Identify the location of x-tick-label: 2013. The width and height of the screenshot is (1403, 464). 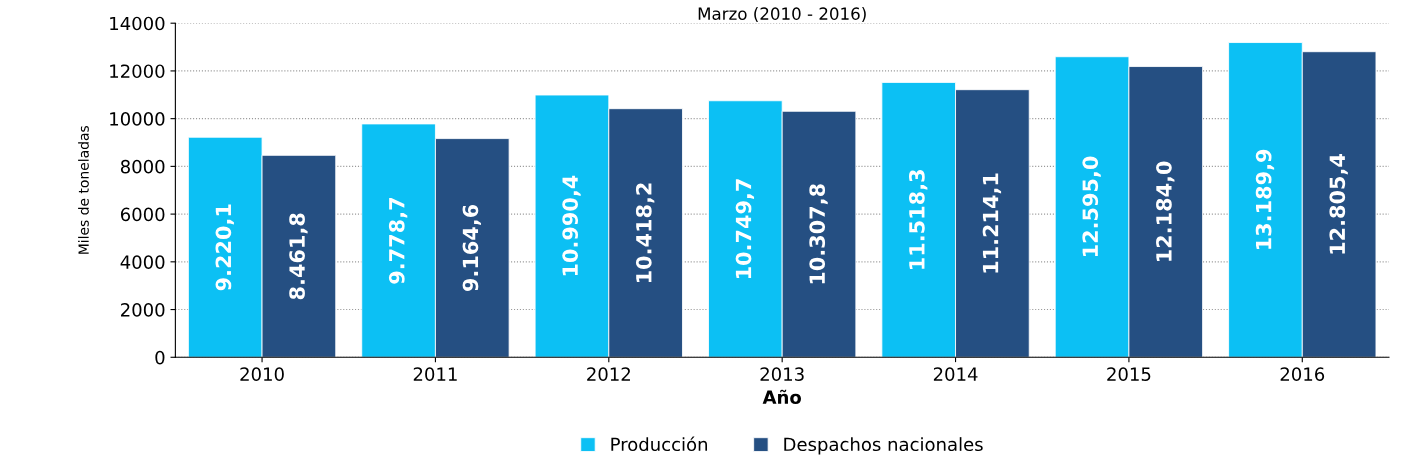
(782, 374).